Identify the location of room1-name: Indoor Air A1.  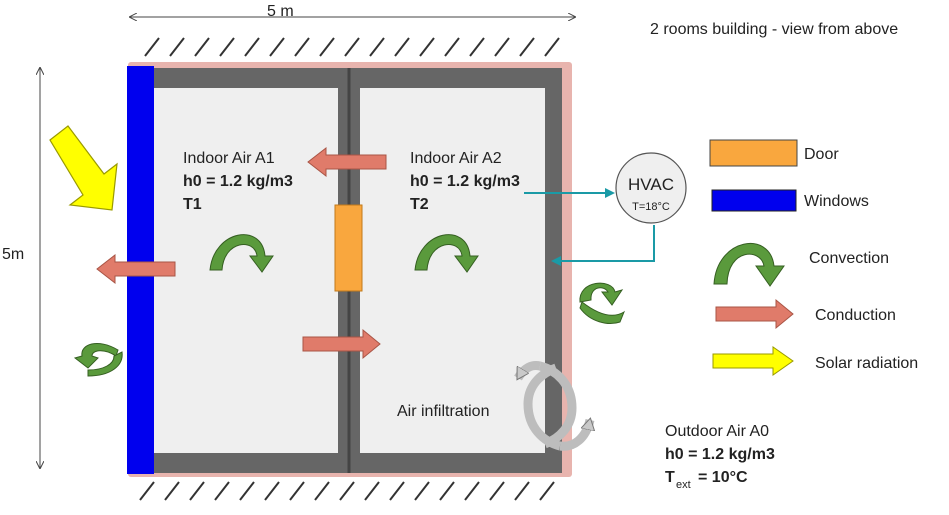
(229, 158).